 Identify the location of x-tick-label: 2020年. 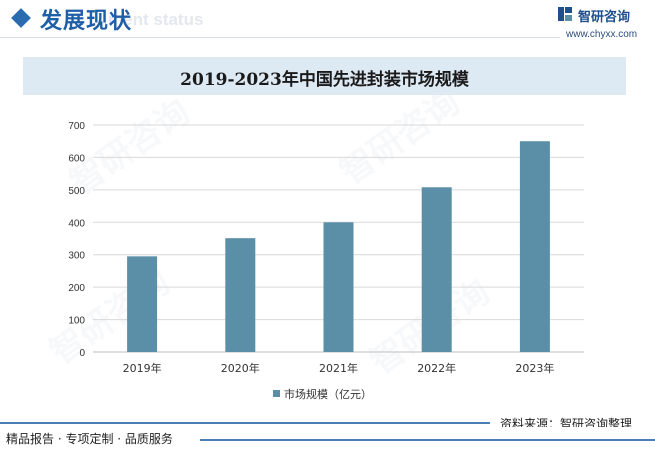
(240, 368).